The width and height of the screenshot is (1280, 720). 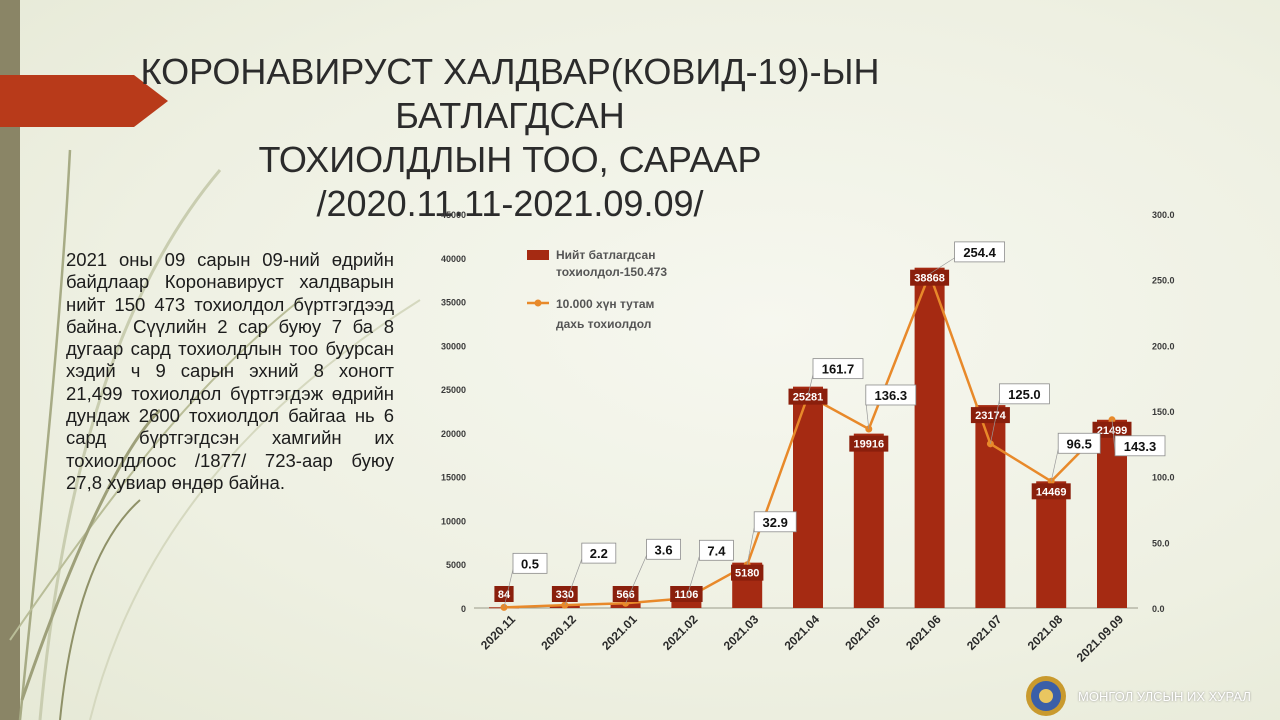 What do you see at coordinates (1100, 638) in the screenshot?
I see `x-tick-label: 2021.09.09` at bounding box center [1100, 638].